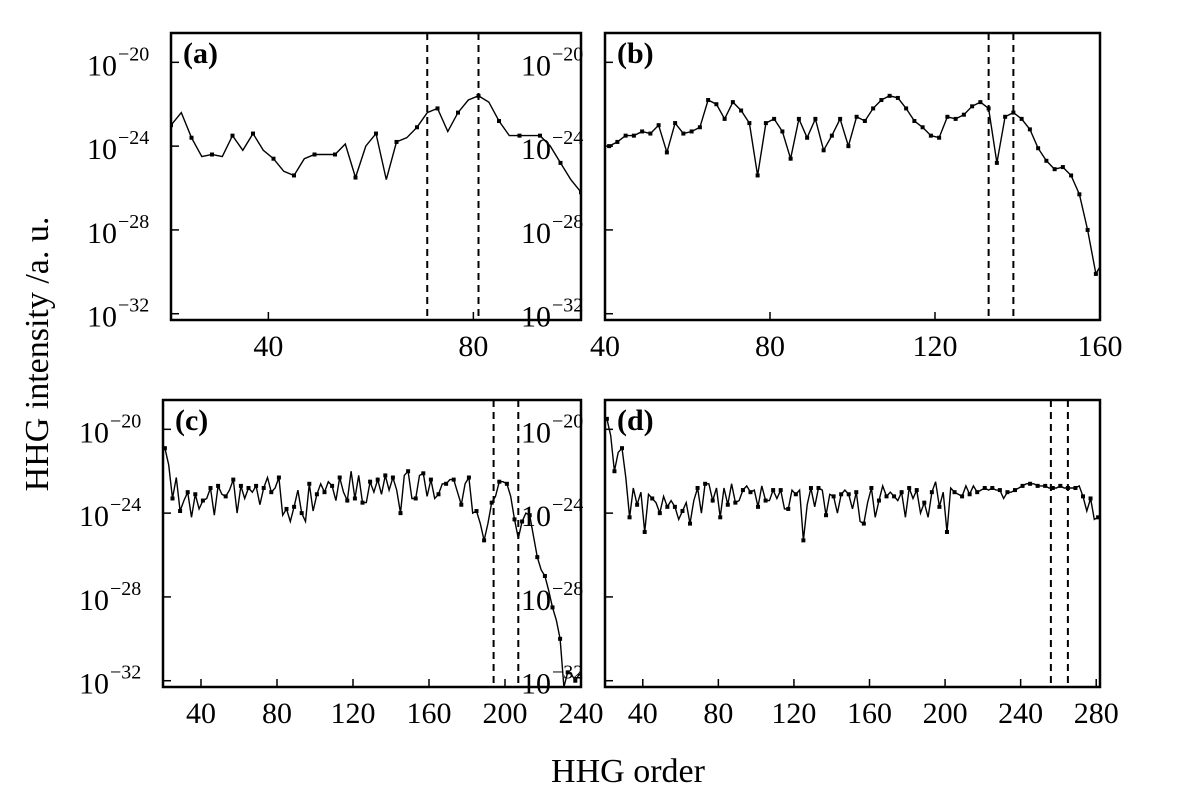 The height and width of the screenshot is (798, 1200). What do you see at coordinates (635, 53) in the screenshot?
I see `panel-label: (b)` at bounding box center [635, 53].